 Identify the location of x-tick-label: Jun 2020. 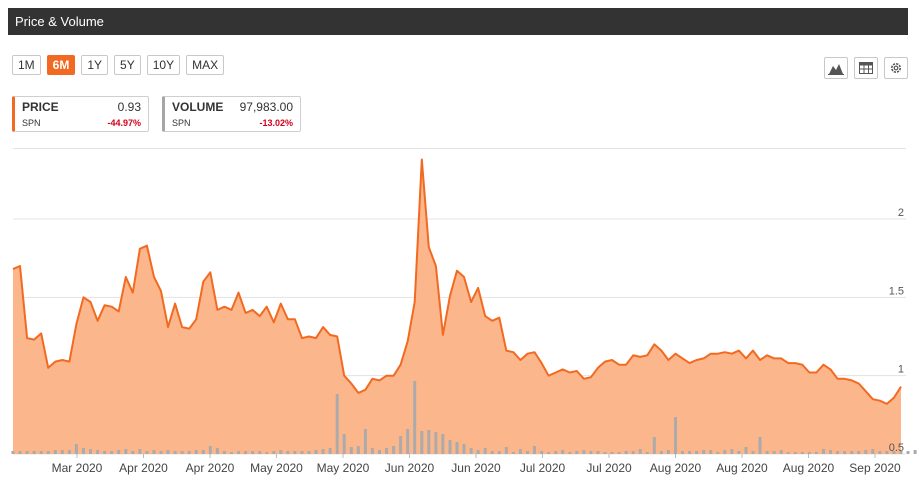
(410, 468).